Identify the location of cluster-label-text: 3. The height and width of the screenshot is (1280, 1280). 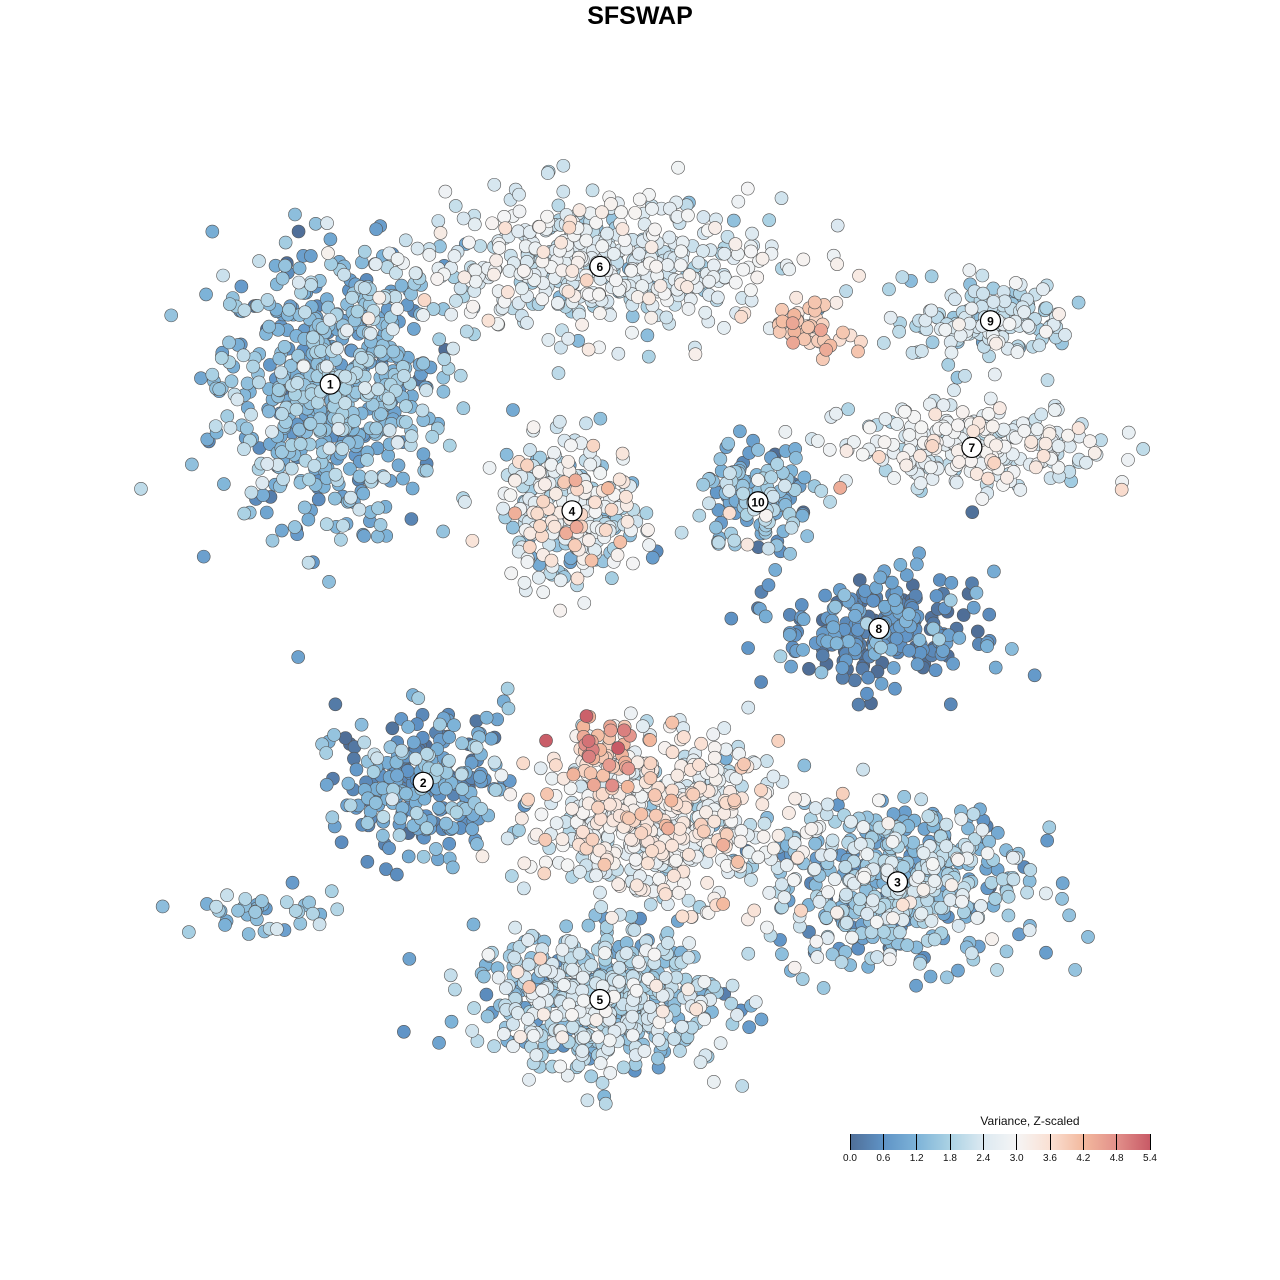
(897, 882).